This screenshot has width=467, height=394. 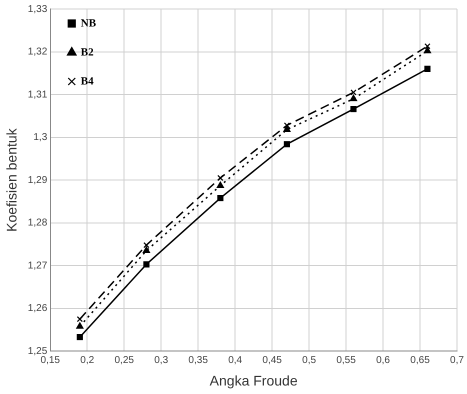 What do you see at coordinates (383, 360) in the screenshot?
I see `x-tick-label: 0,6` at bounding box center [383, 360].